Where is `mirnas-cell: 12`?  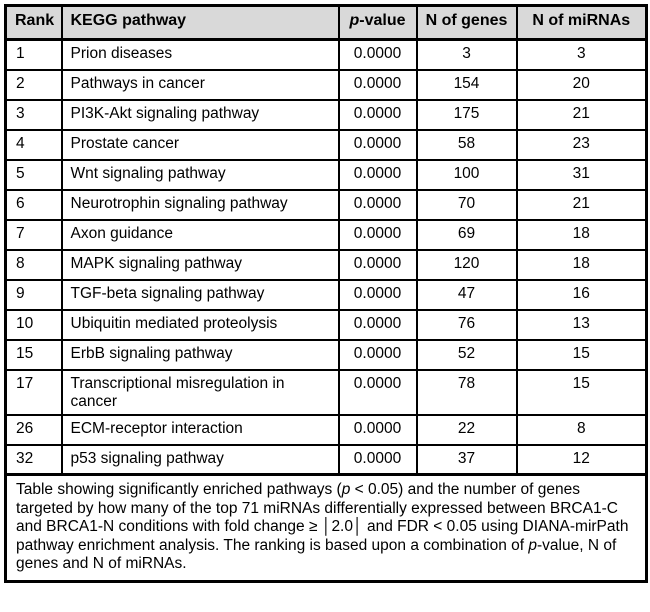 mirnas-cell: 12 is located at coordinates (581, 459).